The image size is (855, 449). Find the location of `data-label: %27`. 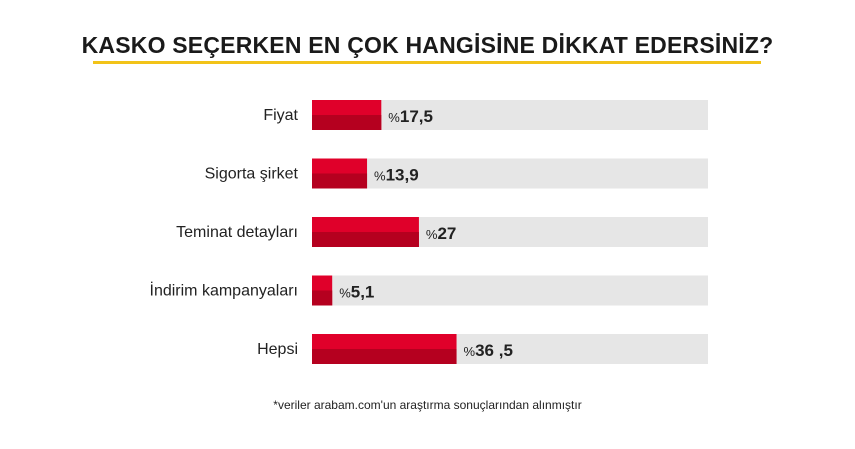

data-label: %27 is located at coordinates (441, 233).